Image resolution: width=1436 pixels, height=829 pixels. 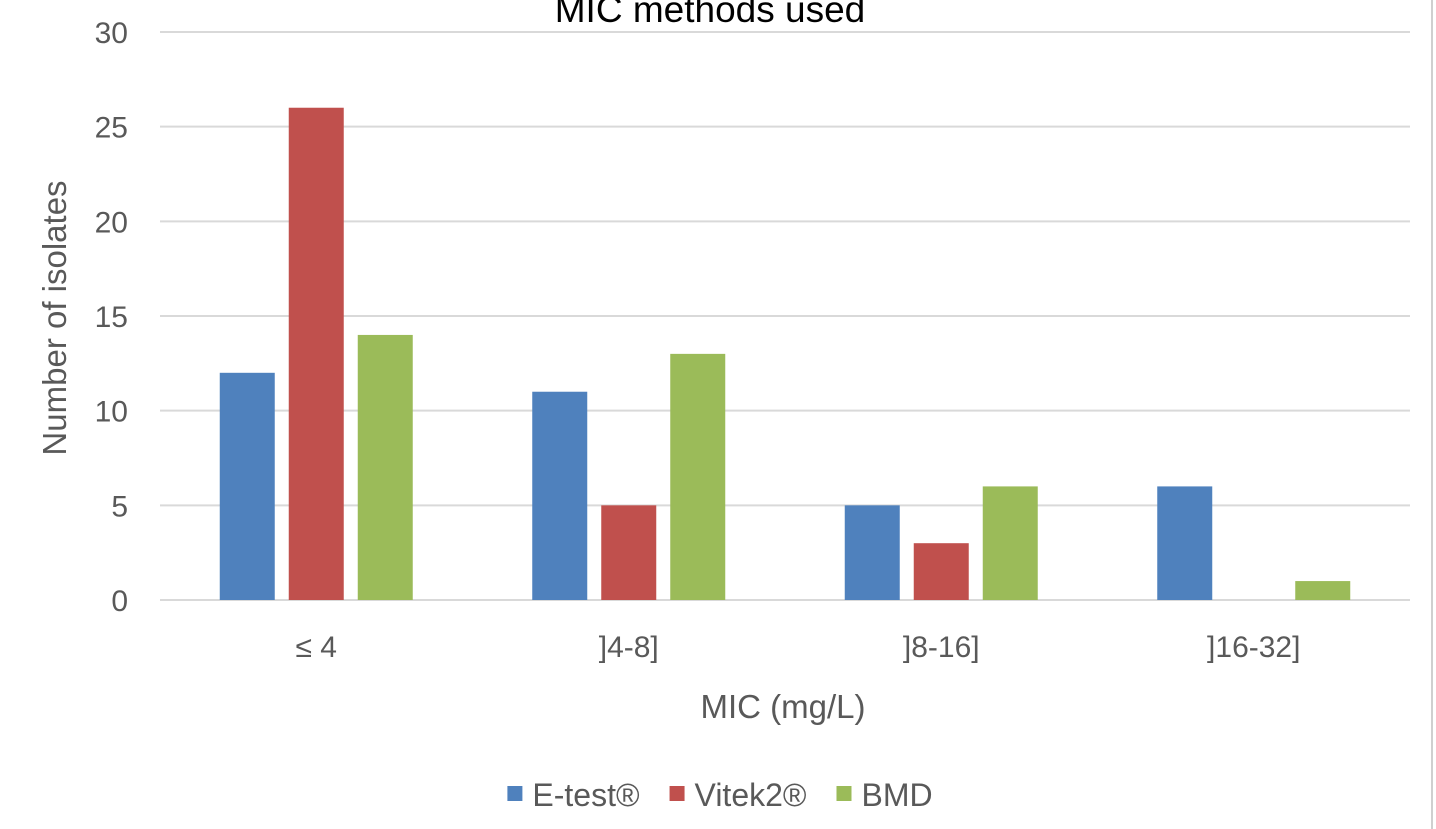 What do you see at coordinates (111, 222) in the screenshot?
I see `y-tick-label: 20` at bounding box center [111, 222].